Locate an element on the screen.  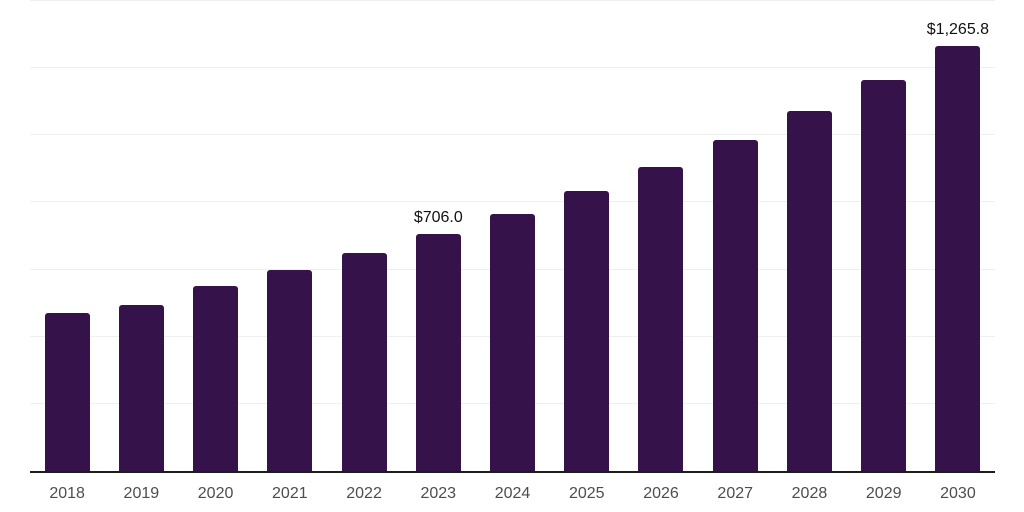
x-tick-2022: 2022 is located at coordinates (364, 493).